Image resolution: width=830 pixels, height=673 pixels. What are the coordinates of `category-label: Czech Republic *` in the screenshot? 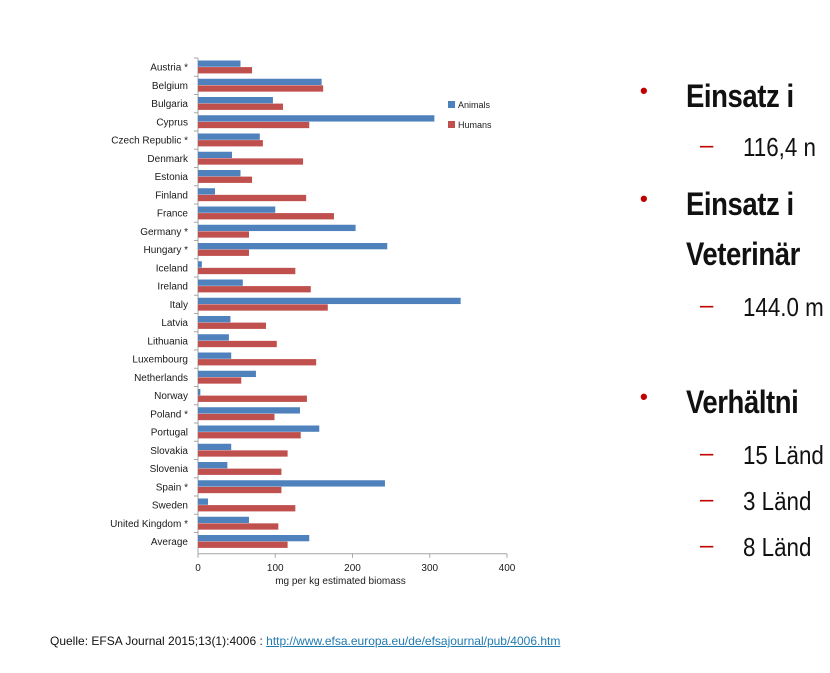 It's located at (149, 141).